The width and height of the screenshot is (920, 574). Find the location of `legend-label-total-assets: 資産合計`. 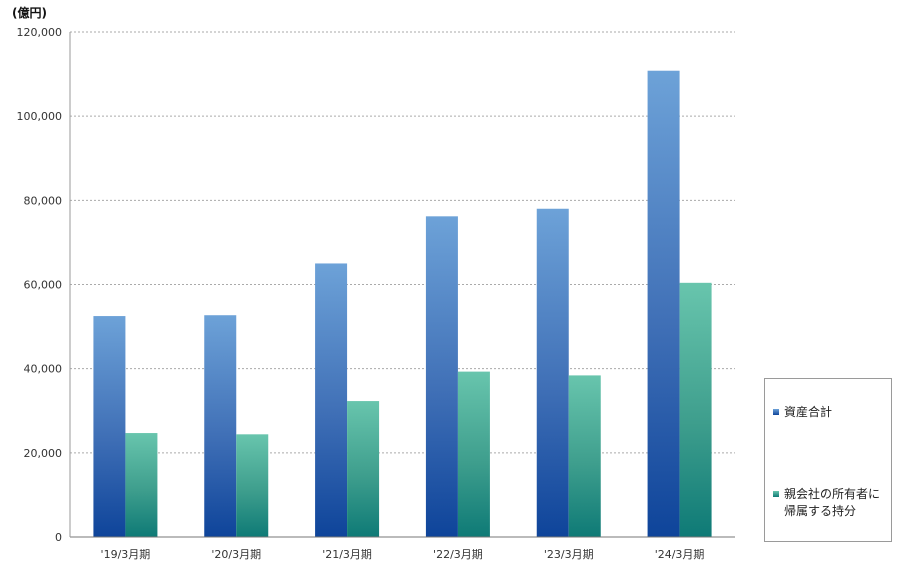

legend-label-total-assets: 資産合計 is located at coordinates (808, 412).